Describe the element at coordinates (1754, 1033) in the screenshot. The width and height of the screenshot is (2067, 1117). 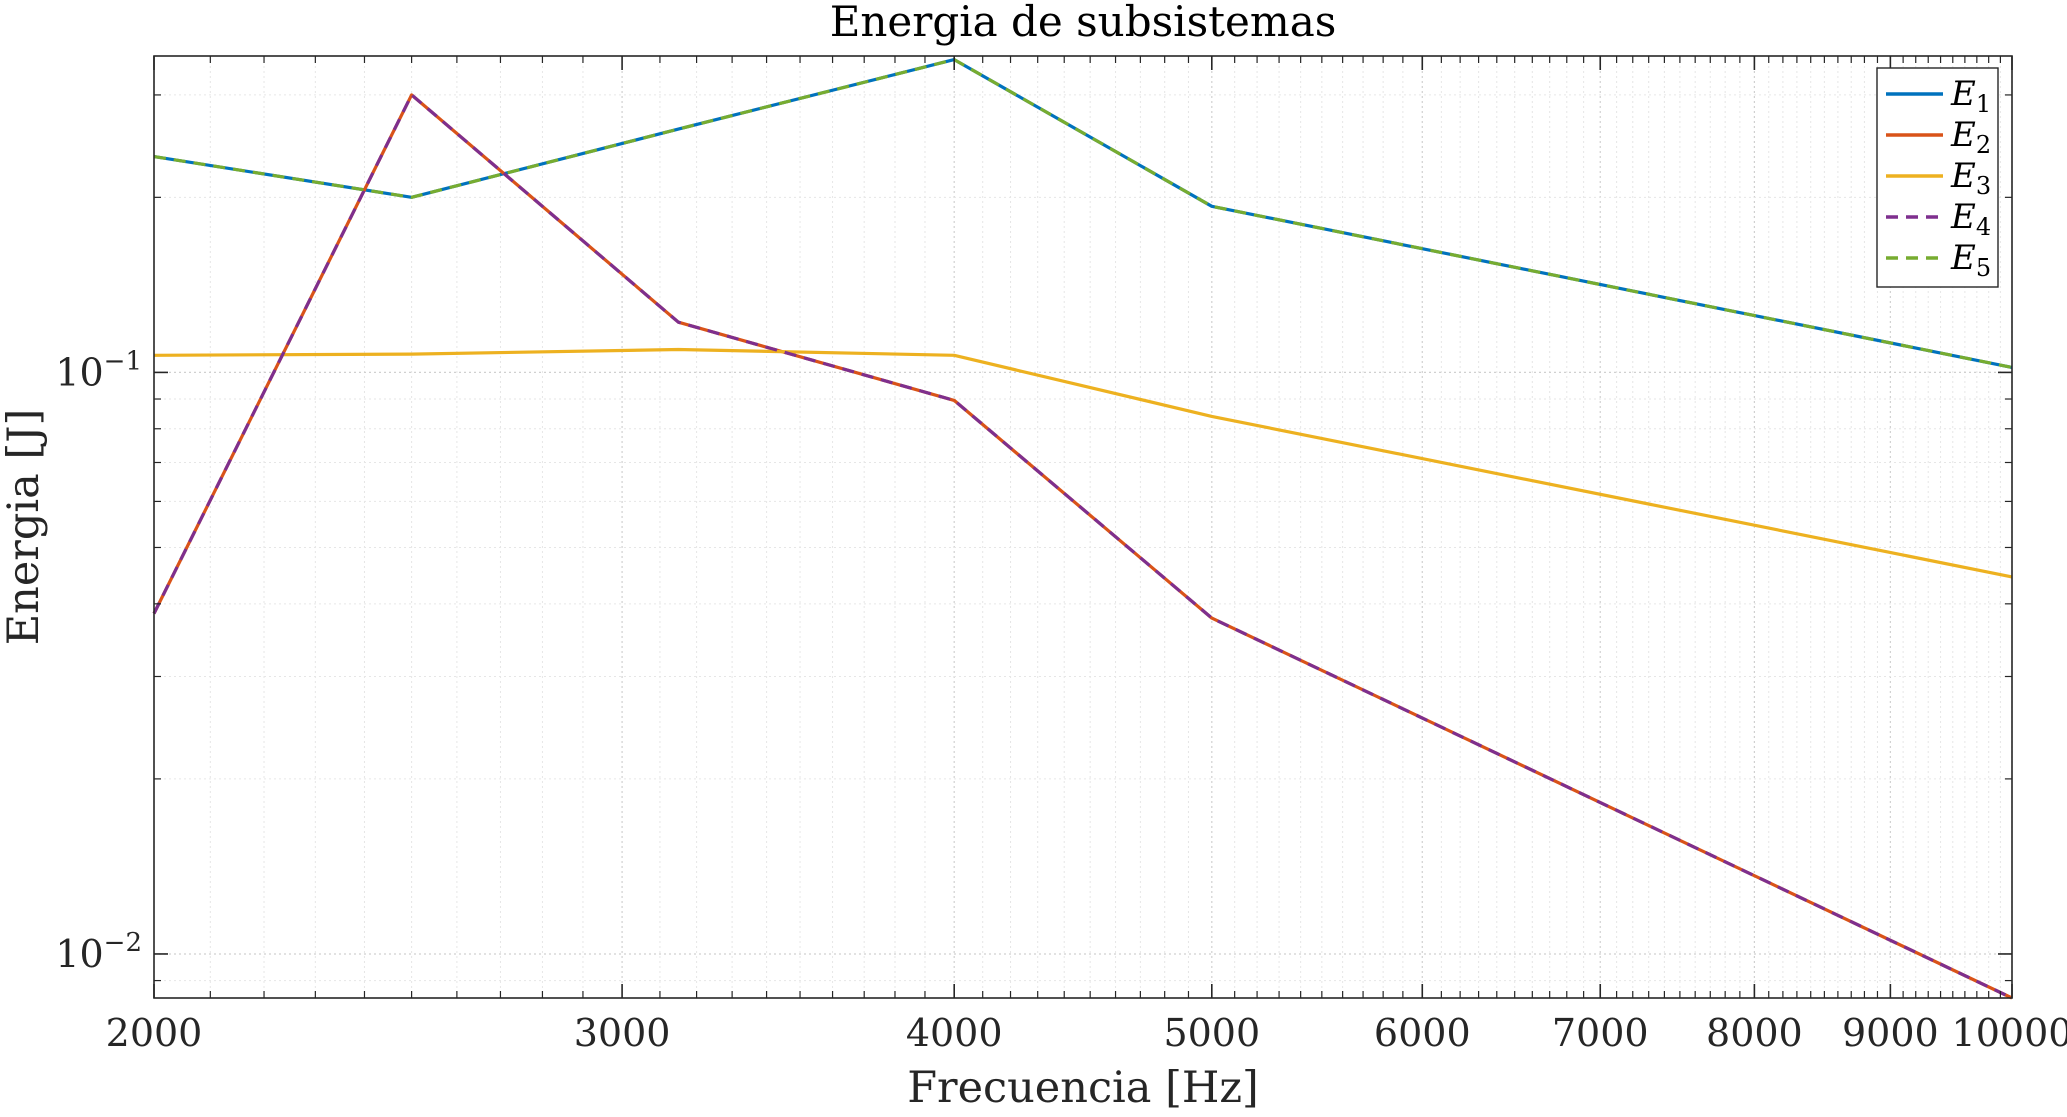
I see `x-tick-label: 8000` at that location.